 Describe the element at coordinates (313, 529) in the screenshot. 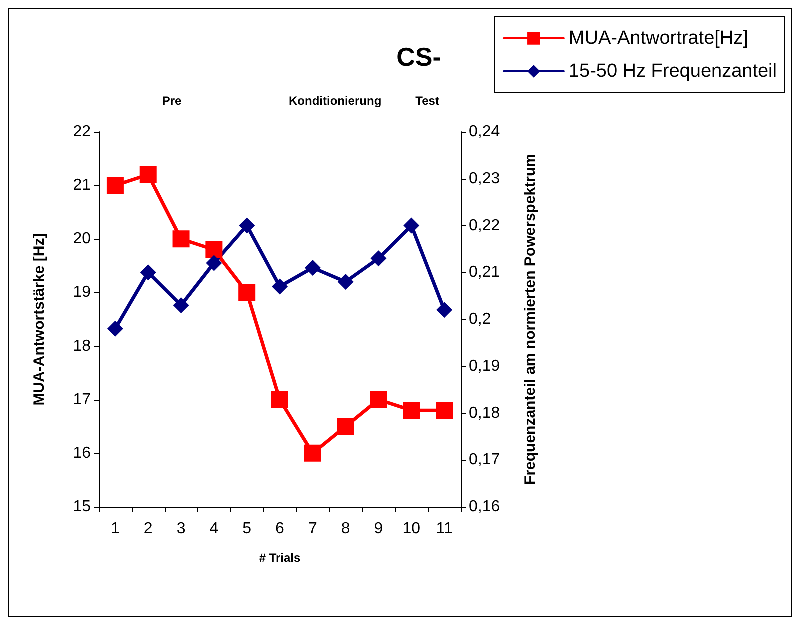

I see `x-tick-label: 7` at that location.